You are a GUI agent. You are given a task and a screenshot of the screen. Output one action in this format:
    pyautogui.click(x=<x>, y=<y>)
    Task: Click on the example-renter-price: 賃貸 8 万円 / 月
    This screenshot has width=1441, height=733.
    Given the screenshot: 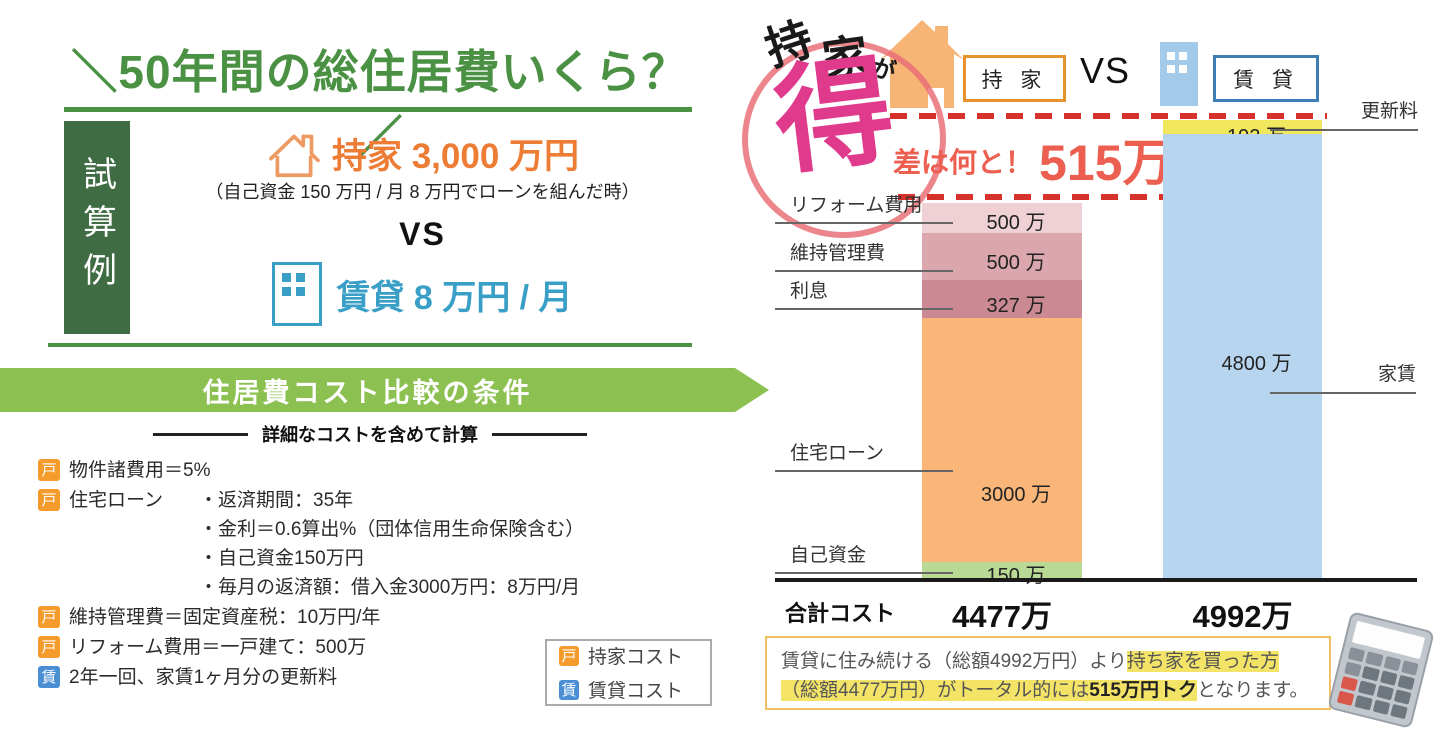 What is the action you would take?
    pyautogui.click(x=454, y=297)
    